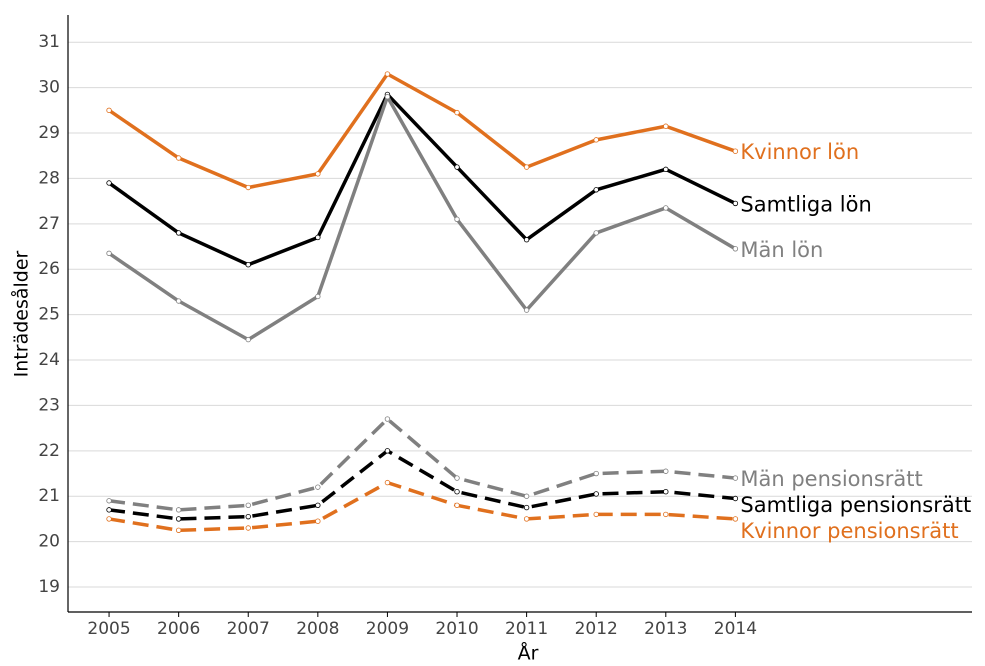 The height and width of the screenshot is (666, 985). What do you see at coordinates (49, 405) in the screenshot?
I see `y-tick-label: 23` at bounding box center [49, 405].